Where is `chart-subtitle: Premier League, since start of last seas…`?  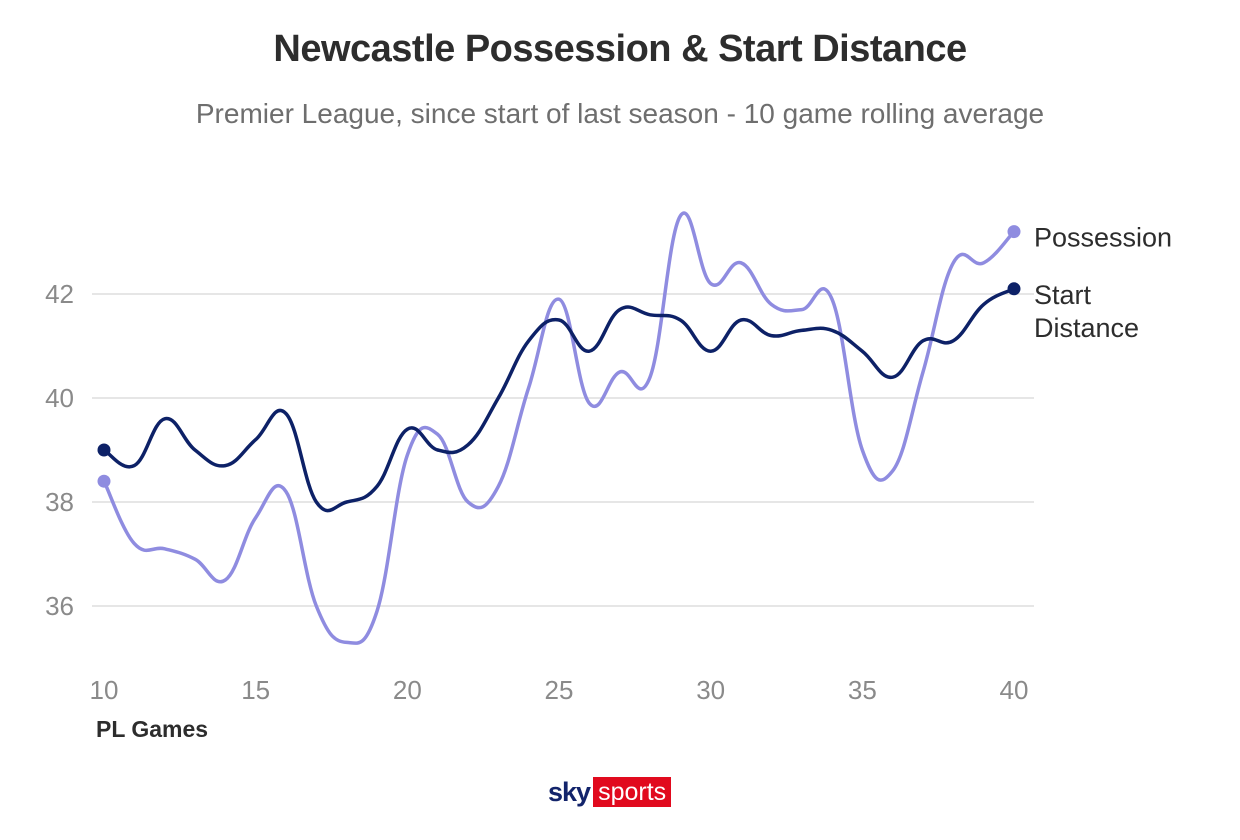 chart-subtitle: Premier League, since start of last seas… is located at coordinates (620, 113).